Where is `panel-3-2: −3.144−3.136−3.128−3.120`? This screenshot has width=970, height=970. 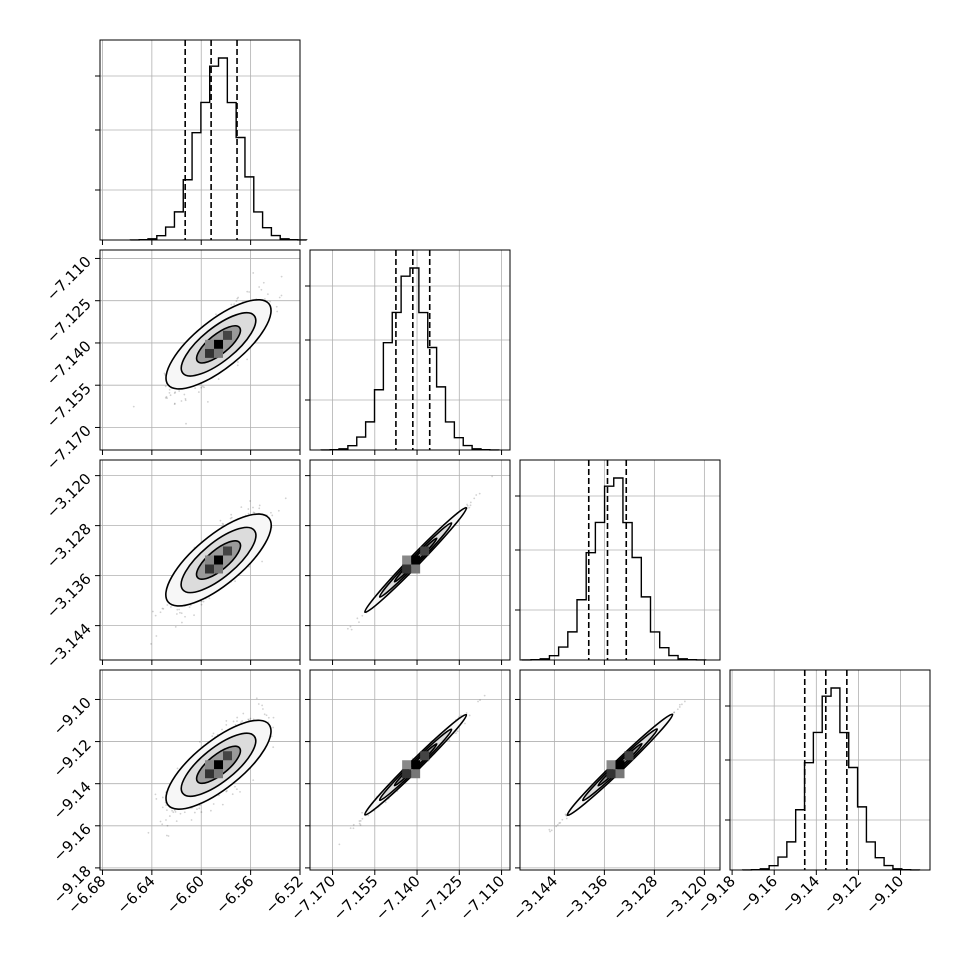 panel-3-2: −3.144−3.136−3.128−3.120 is located at coordinates (615, 796).